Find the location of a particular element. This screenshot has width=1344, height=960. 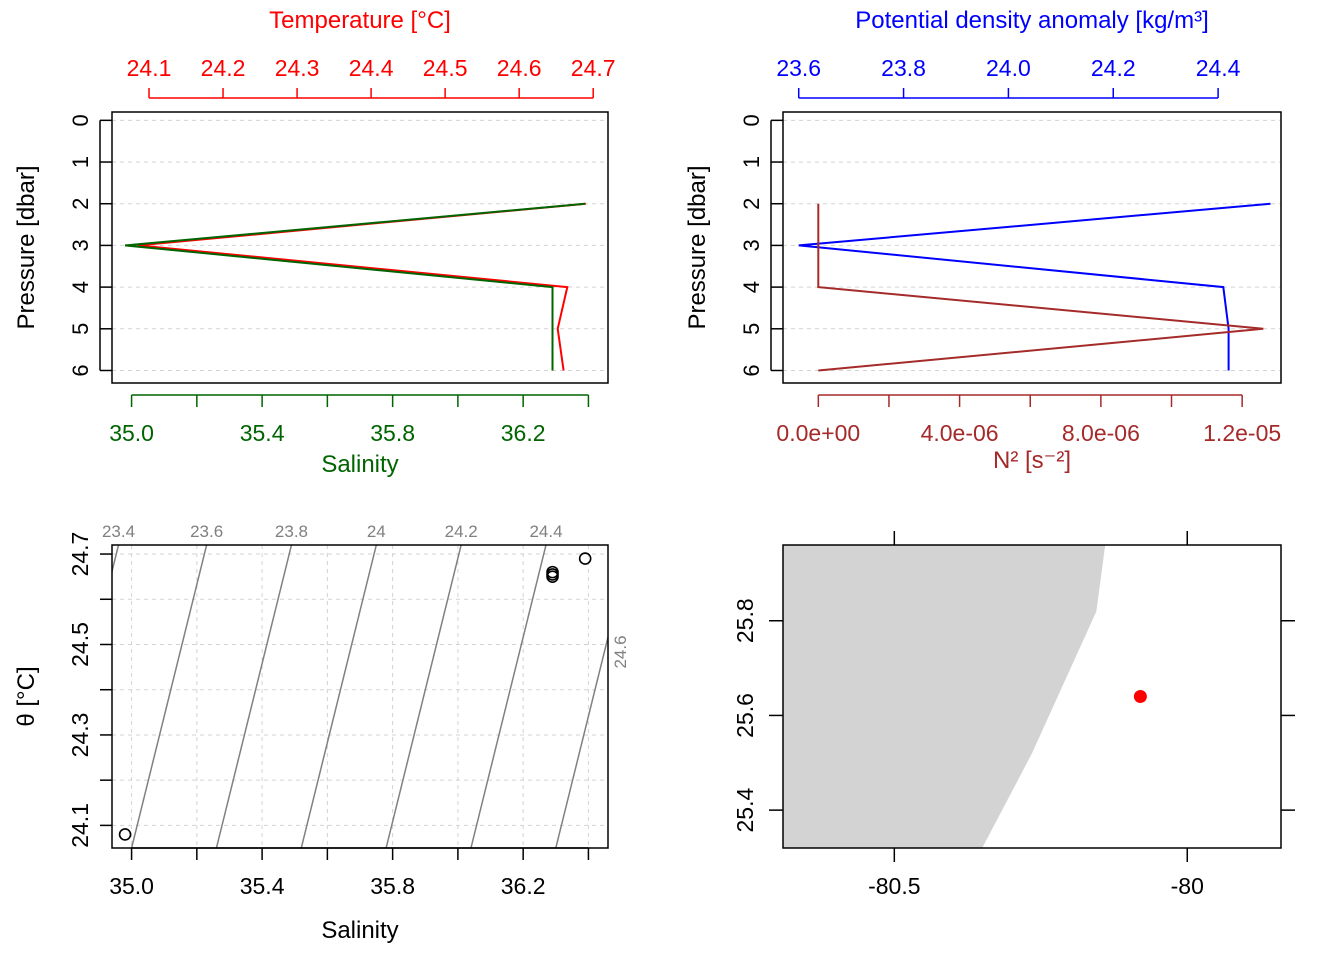

density-profile-pressure-axis-label: Pressure [dbar] is located at coordinates (697, 247).